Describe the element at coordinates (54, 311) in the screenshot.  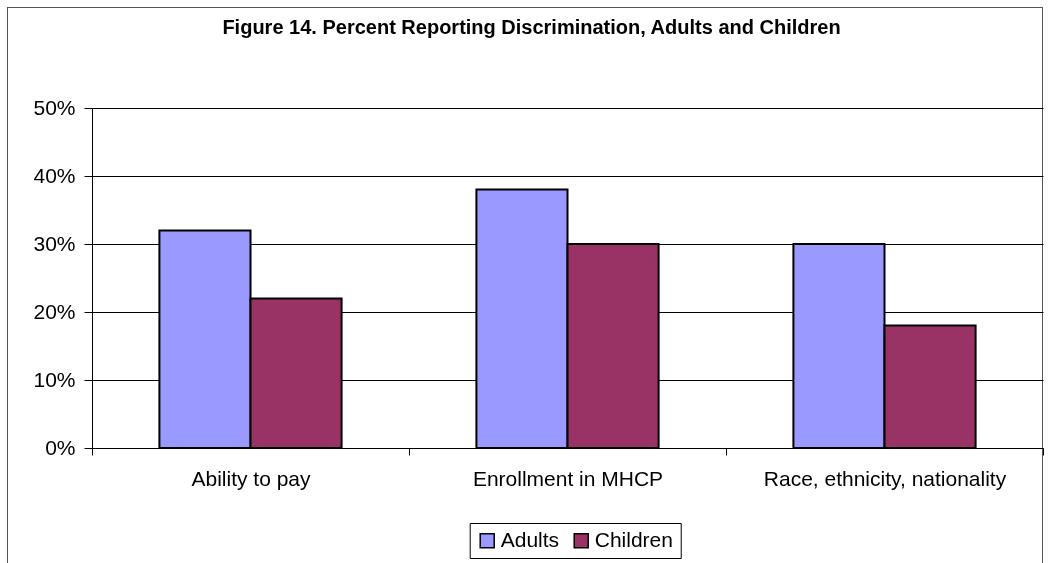
I see `y-tick-label: 20%` at that location.